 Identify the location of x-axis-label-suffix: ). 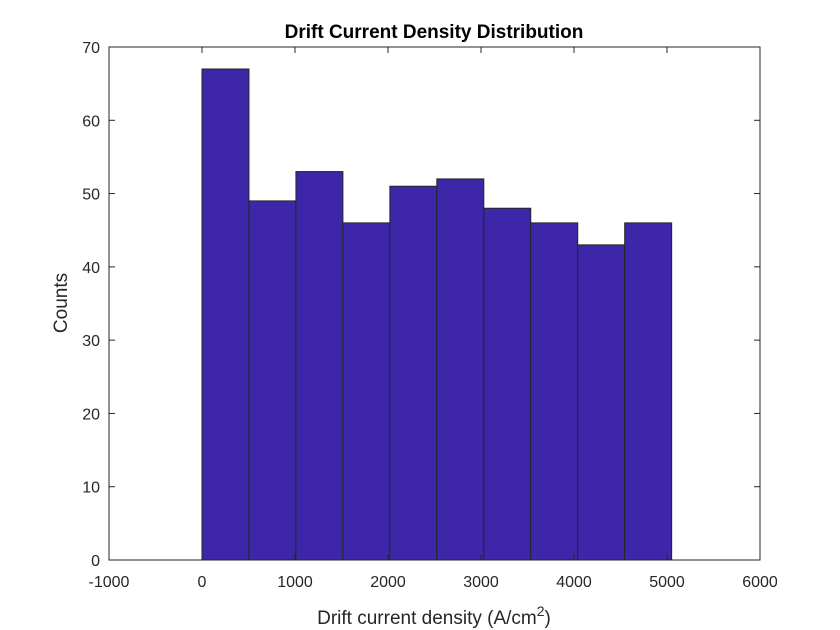
(548, 618).